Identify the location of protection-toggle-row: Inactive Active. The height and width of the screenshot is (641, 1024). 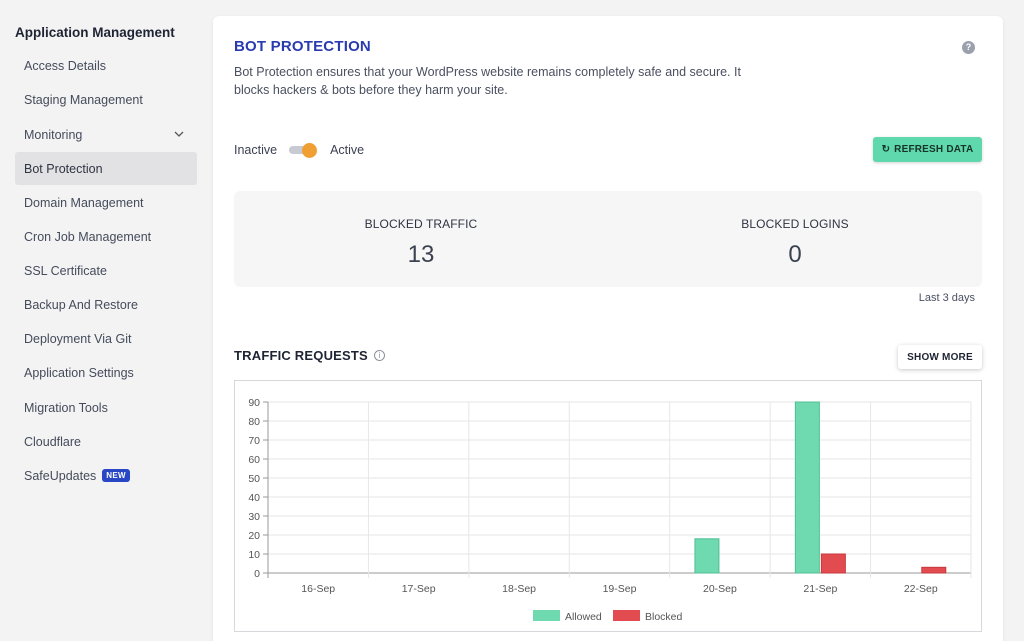
(299, 150).